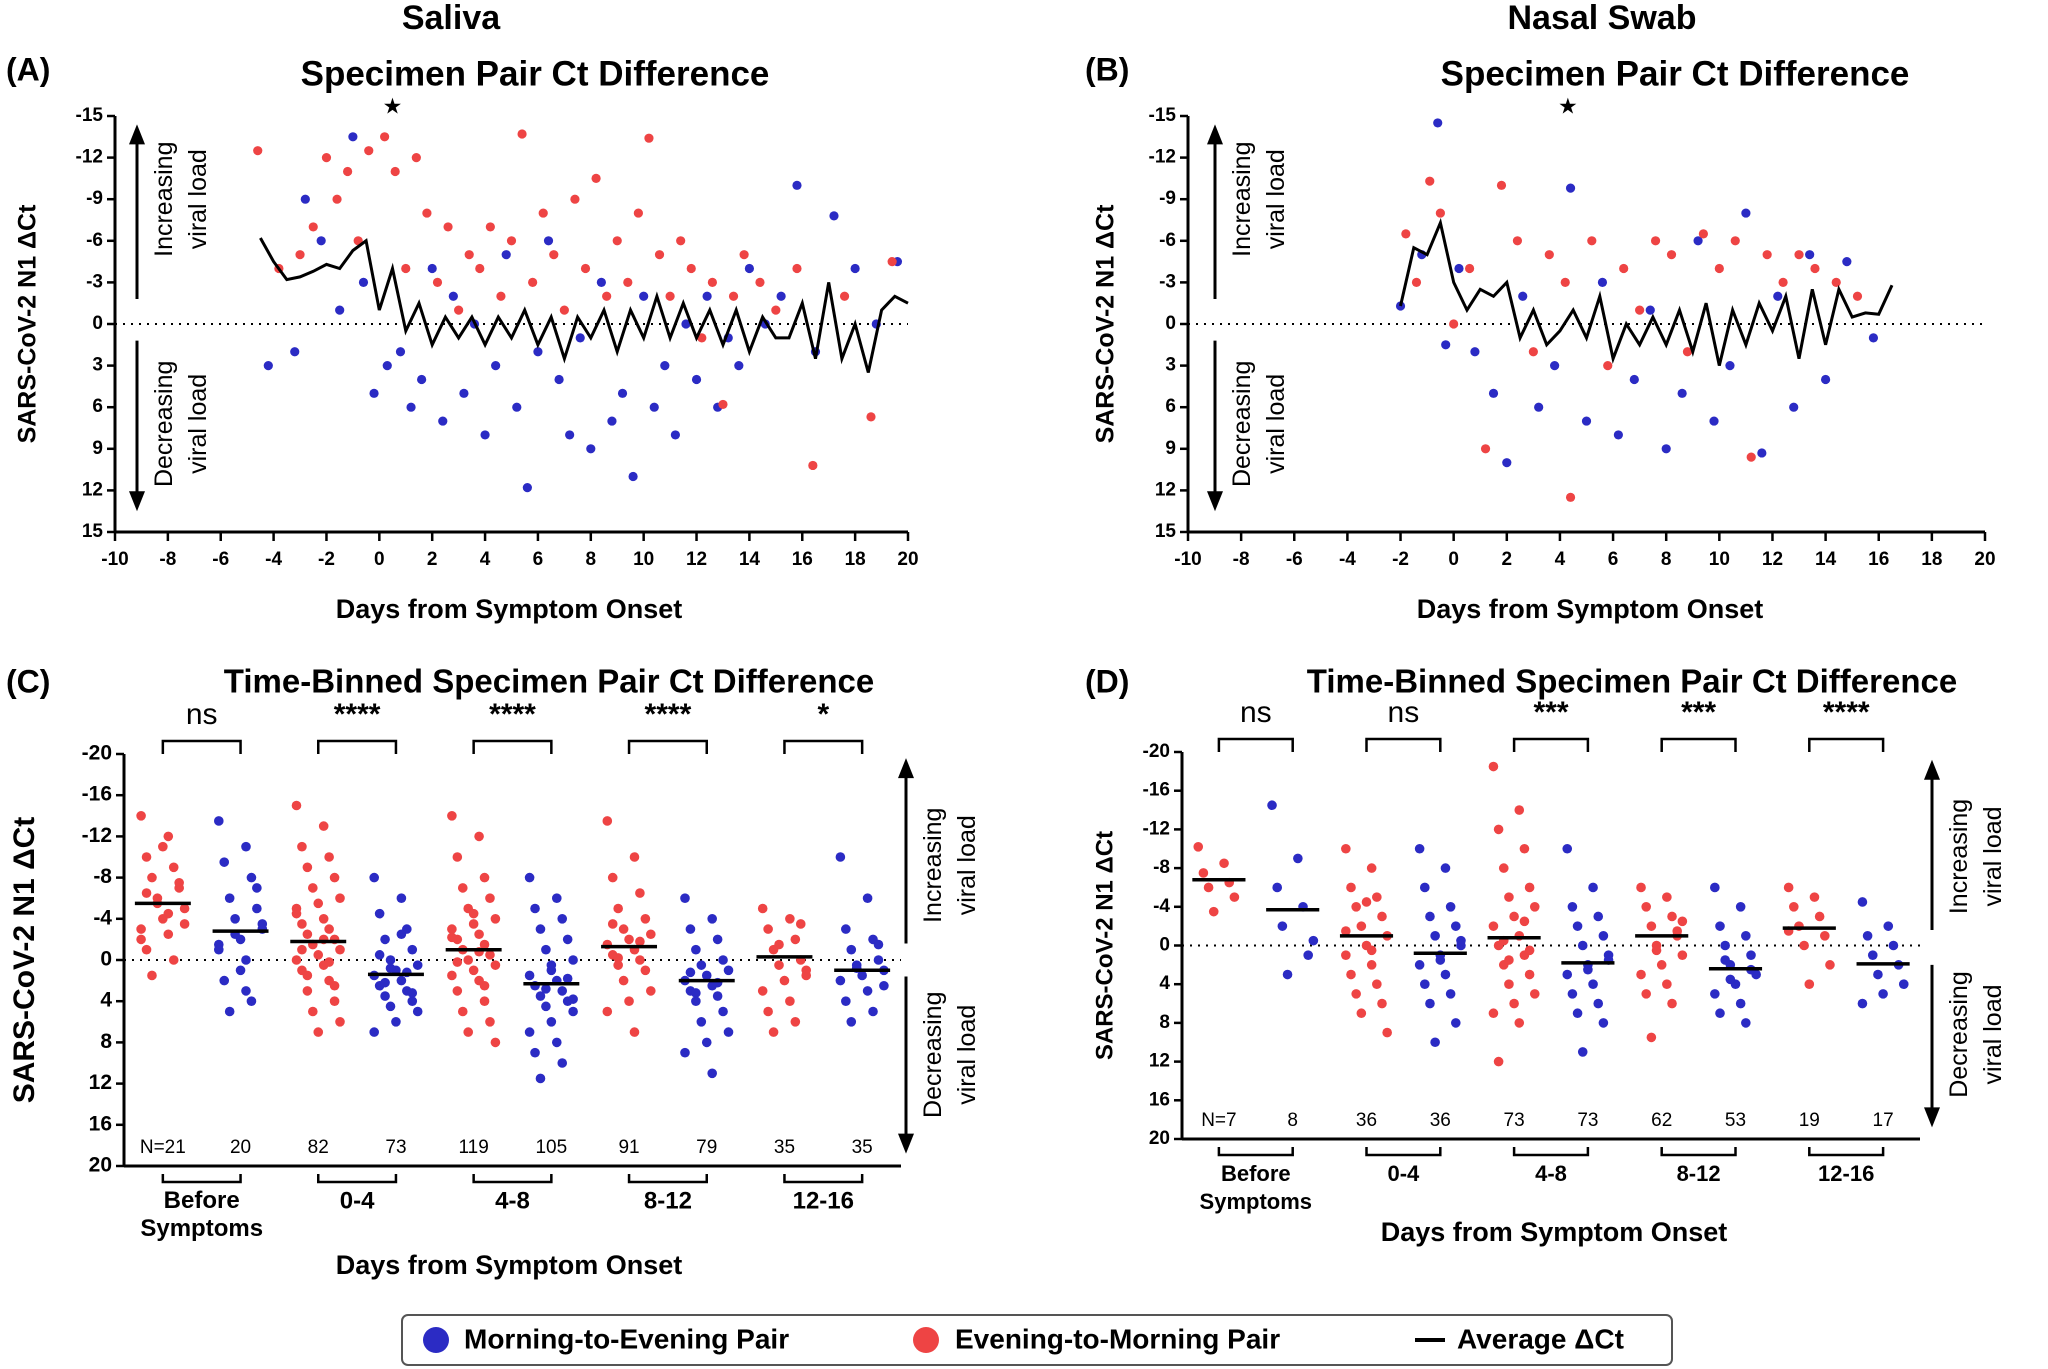  What do you see at coordinates (94, 198) in the screenshot?
I see `y-tick-label: -9` at bounding box center [94, 198].